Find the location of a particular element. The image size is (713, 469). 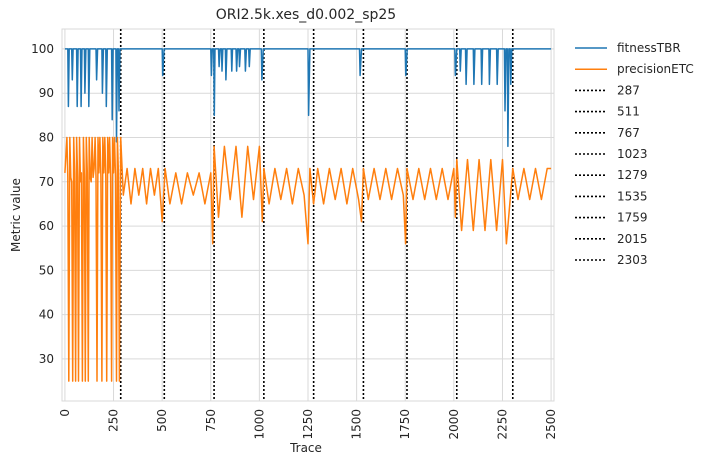

y-tick-label: 100 is located at coordinates (42, 49).